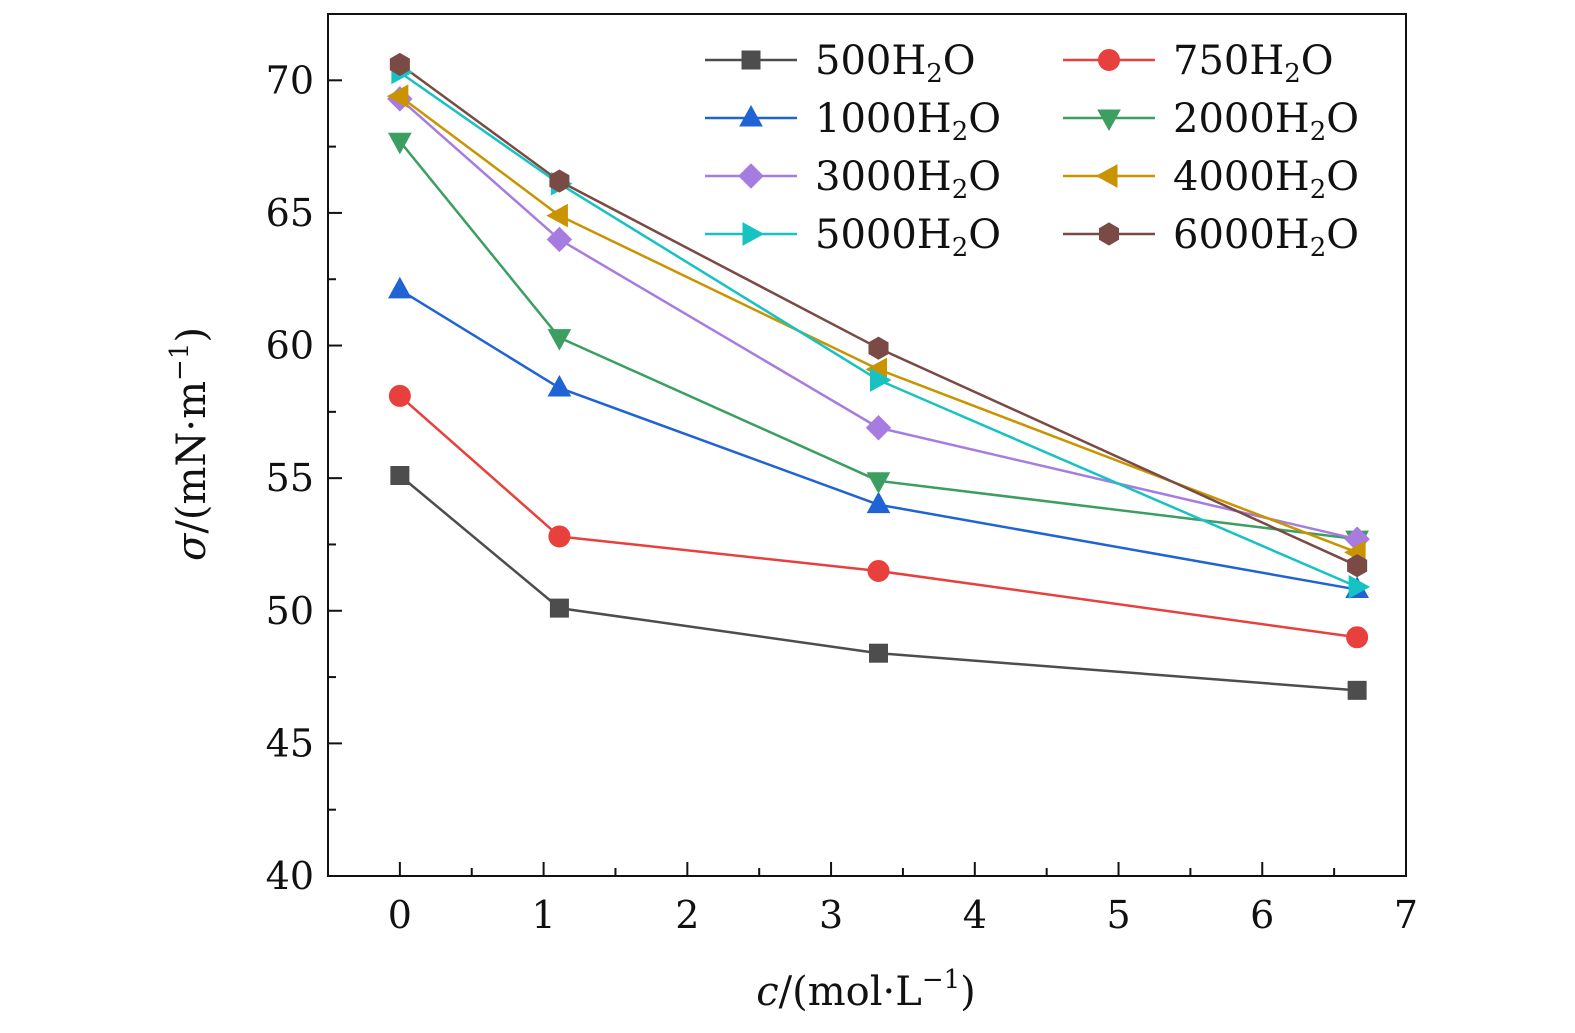 This screenshot has height=1033, width=1575. What do you see at coordinates (400, 915) in the screenshot?
I see `x-tick-label: 0` at bounding box center [400, 915].